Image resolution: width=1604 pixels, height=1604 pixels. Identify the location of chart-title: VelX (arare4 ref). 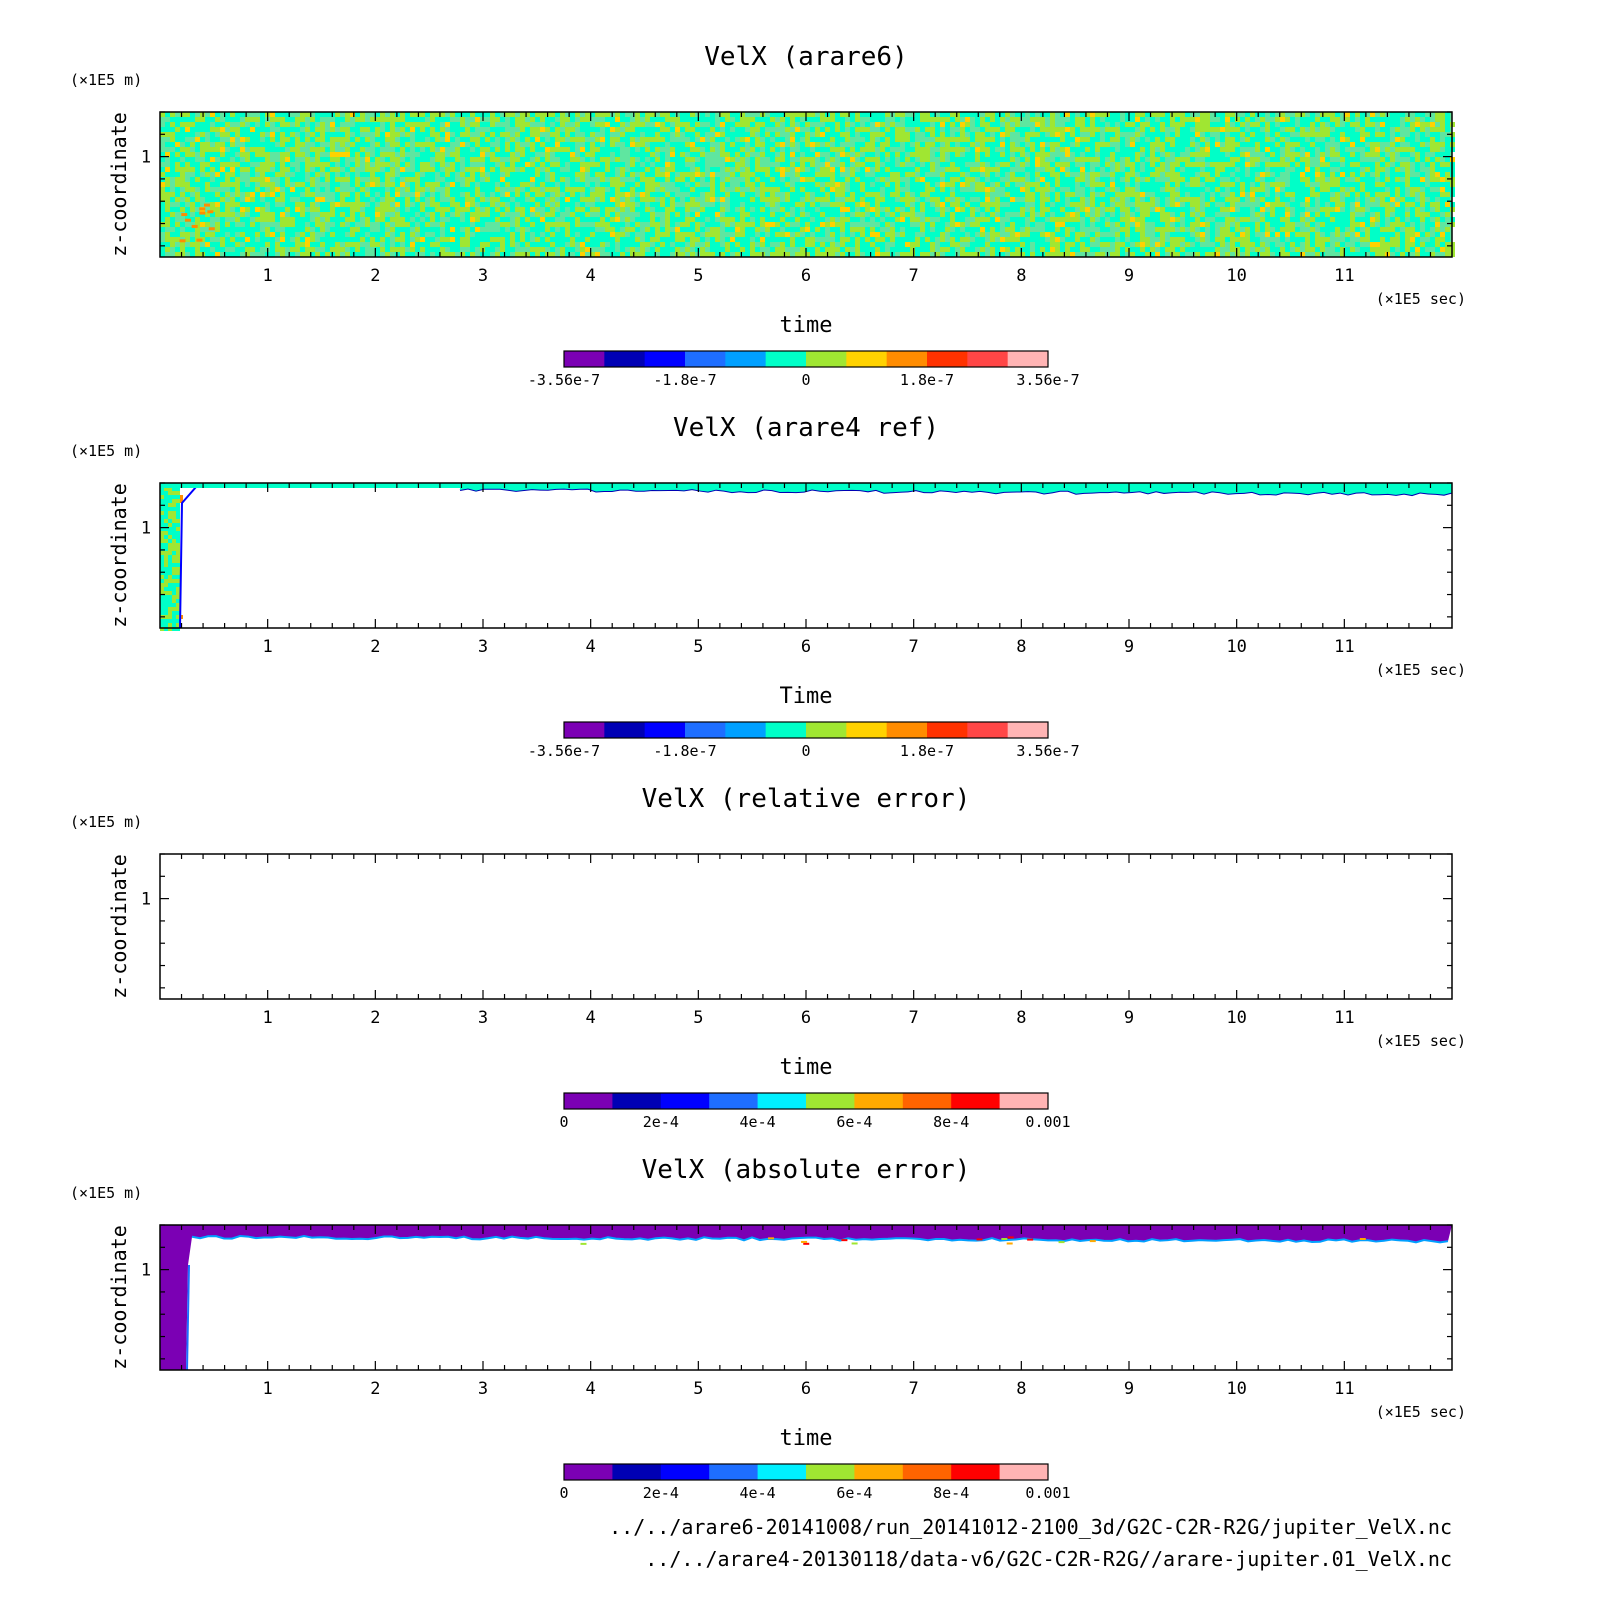
(806, 428).